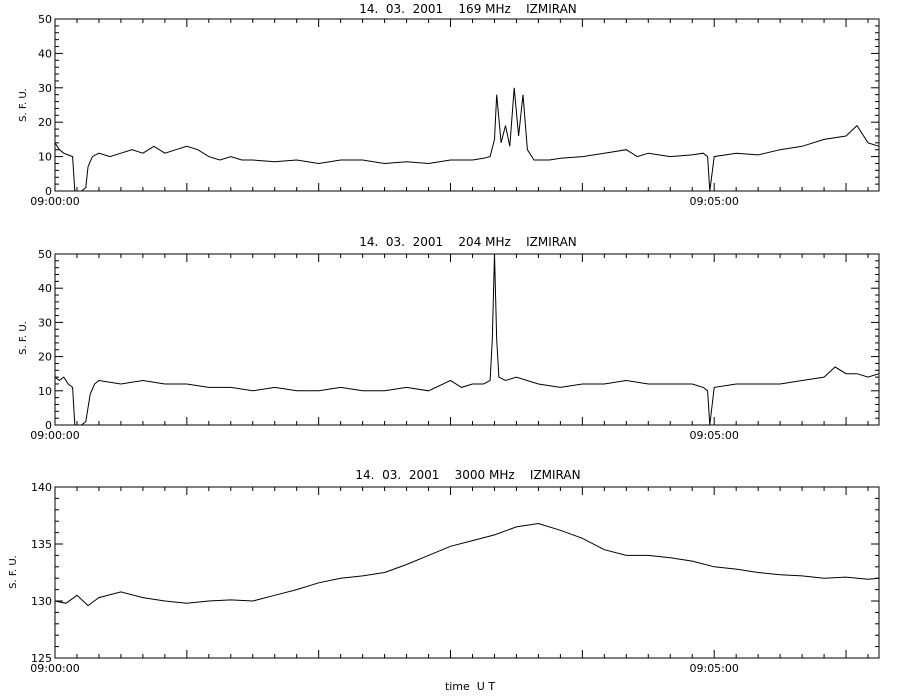 This screenshot has height=700, width=900. I want to click on y-tick-label: 125, so click(41, 658).